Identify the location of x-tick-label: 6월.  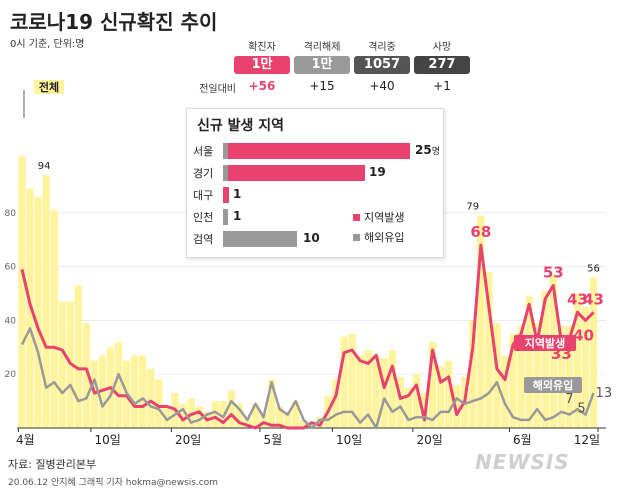
(522, 440).